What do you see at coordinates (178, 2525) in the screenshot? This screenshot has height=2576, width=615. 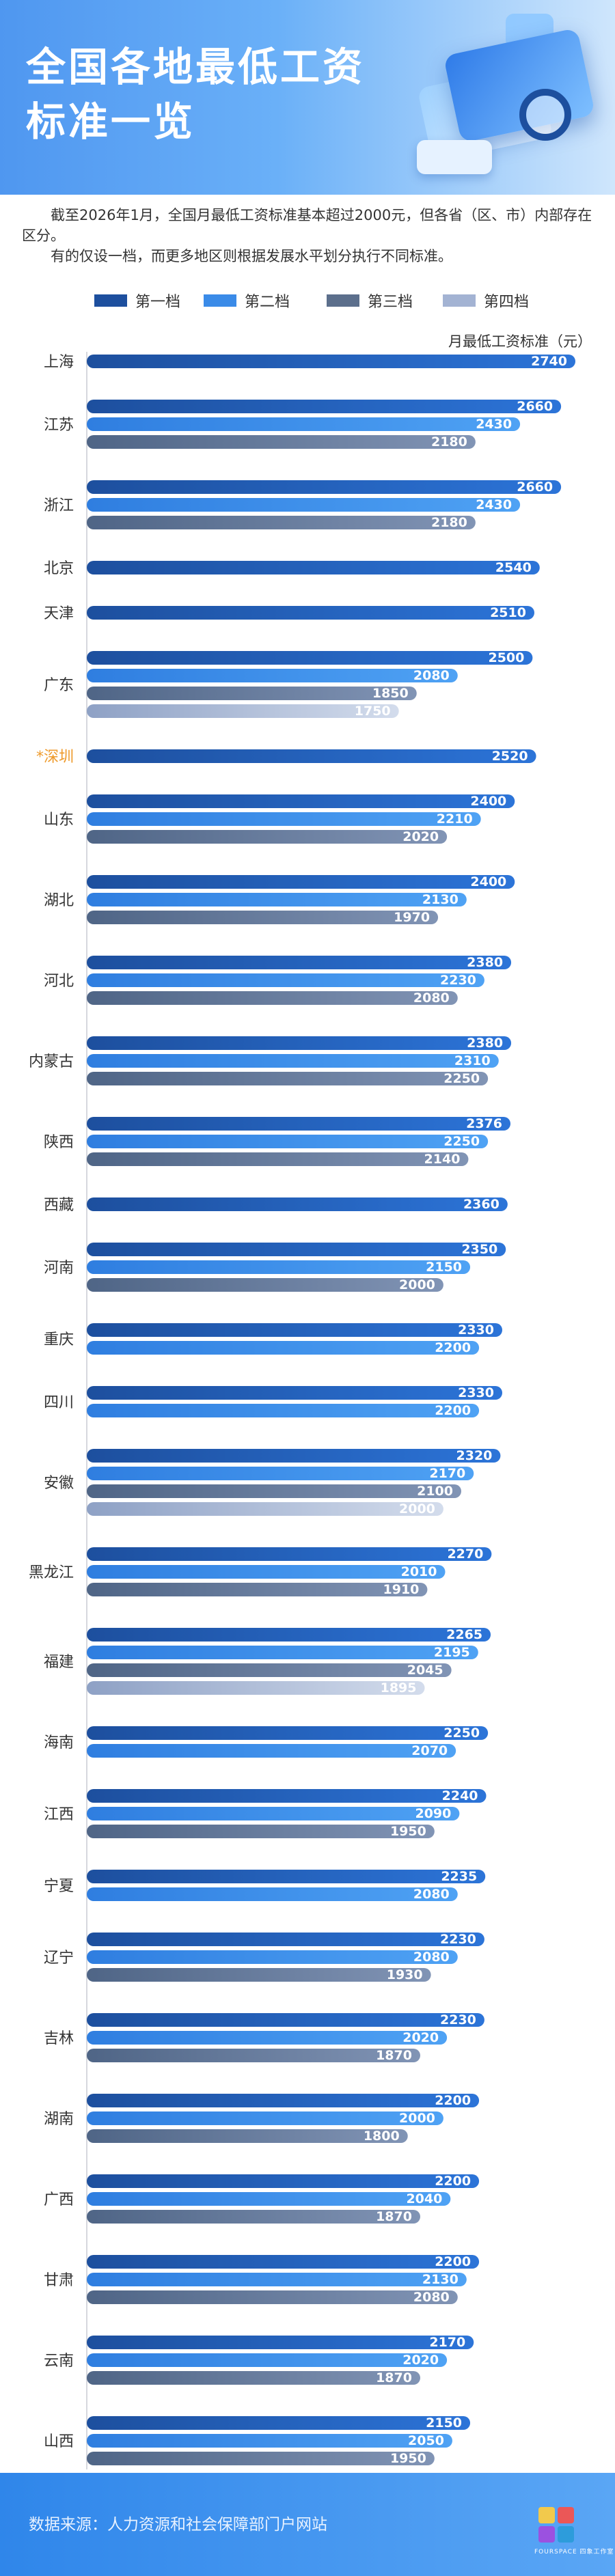 I see `source-note: 数据来源：人力资源和社会保障部门户网站` at bounding box center [178, 2525].